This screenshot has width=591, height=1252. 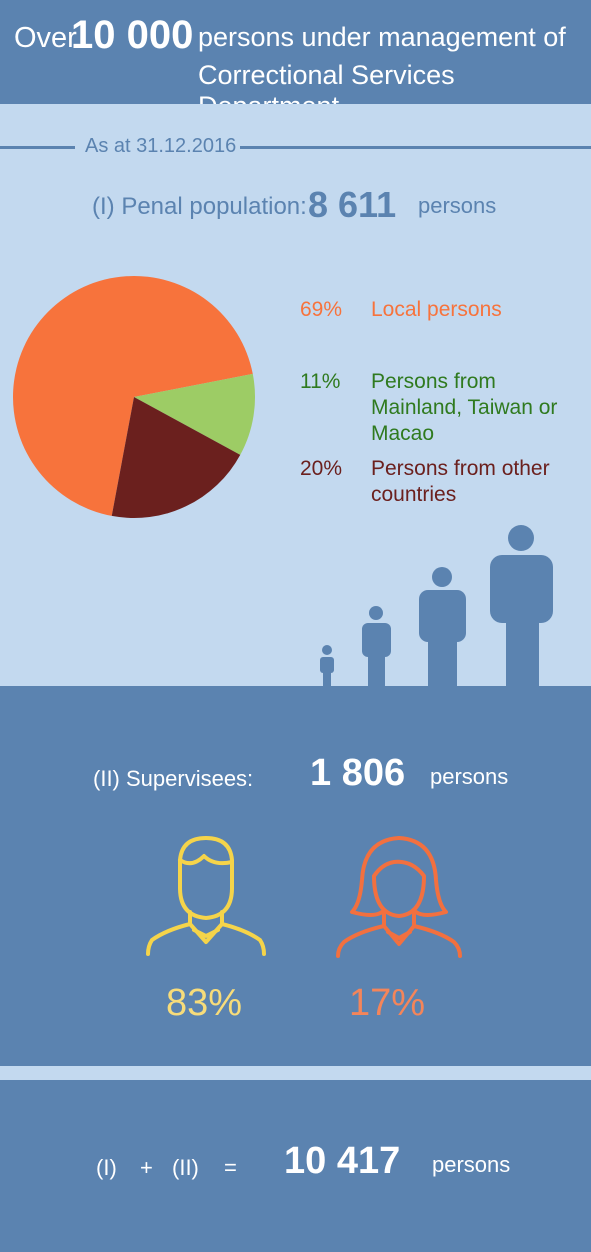 I want to click on header-line1-rest: persons under management of, so click(x=382, y=37).